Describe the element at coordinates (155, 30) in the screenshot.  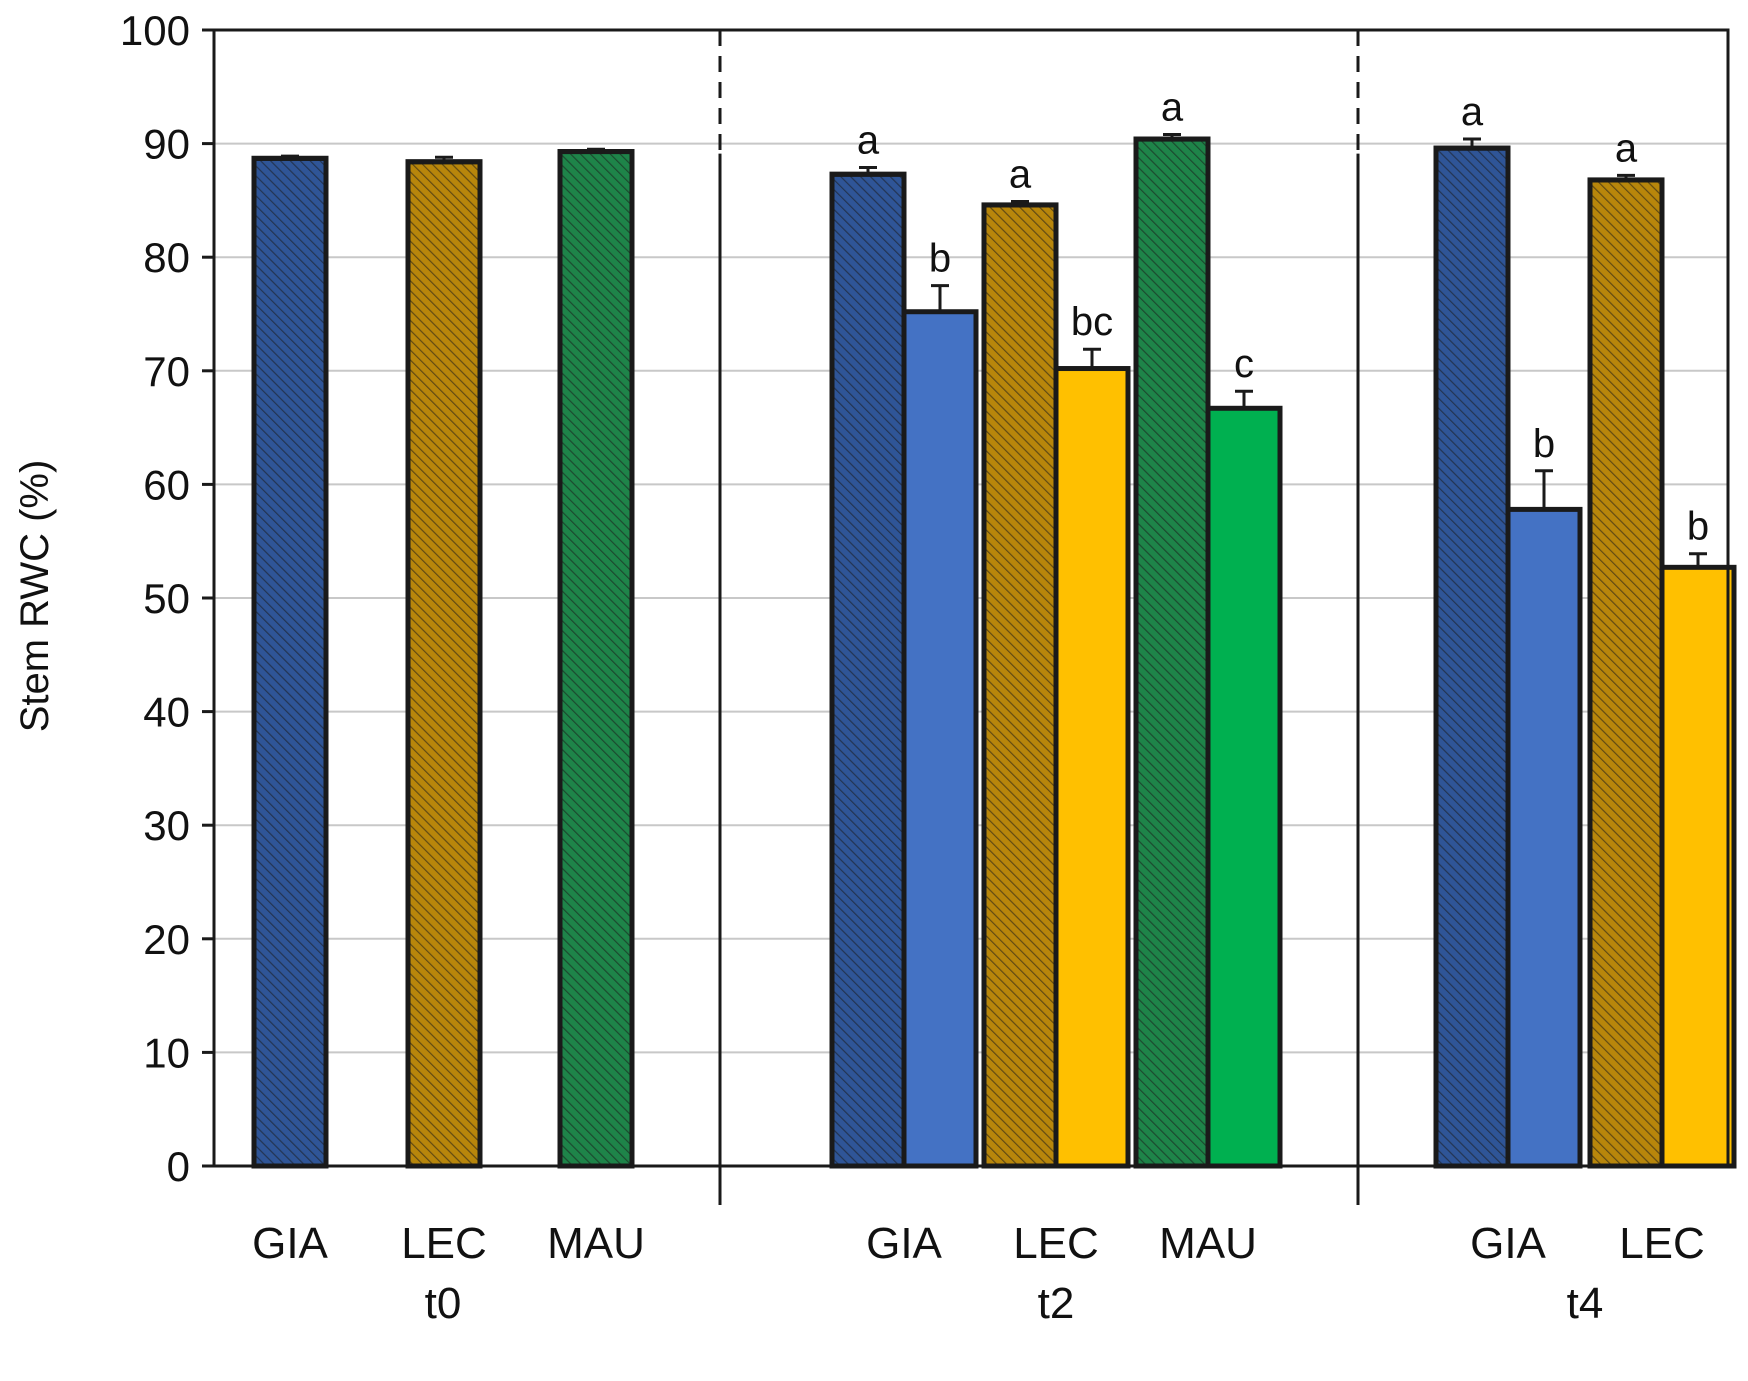
I see `y-tick-label: 100` at that location.